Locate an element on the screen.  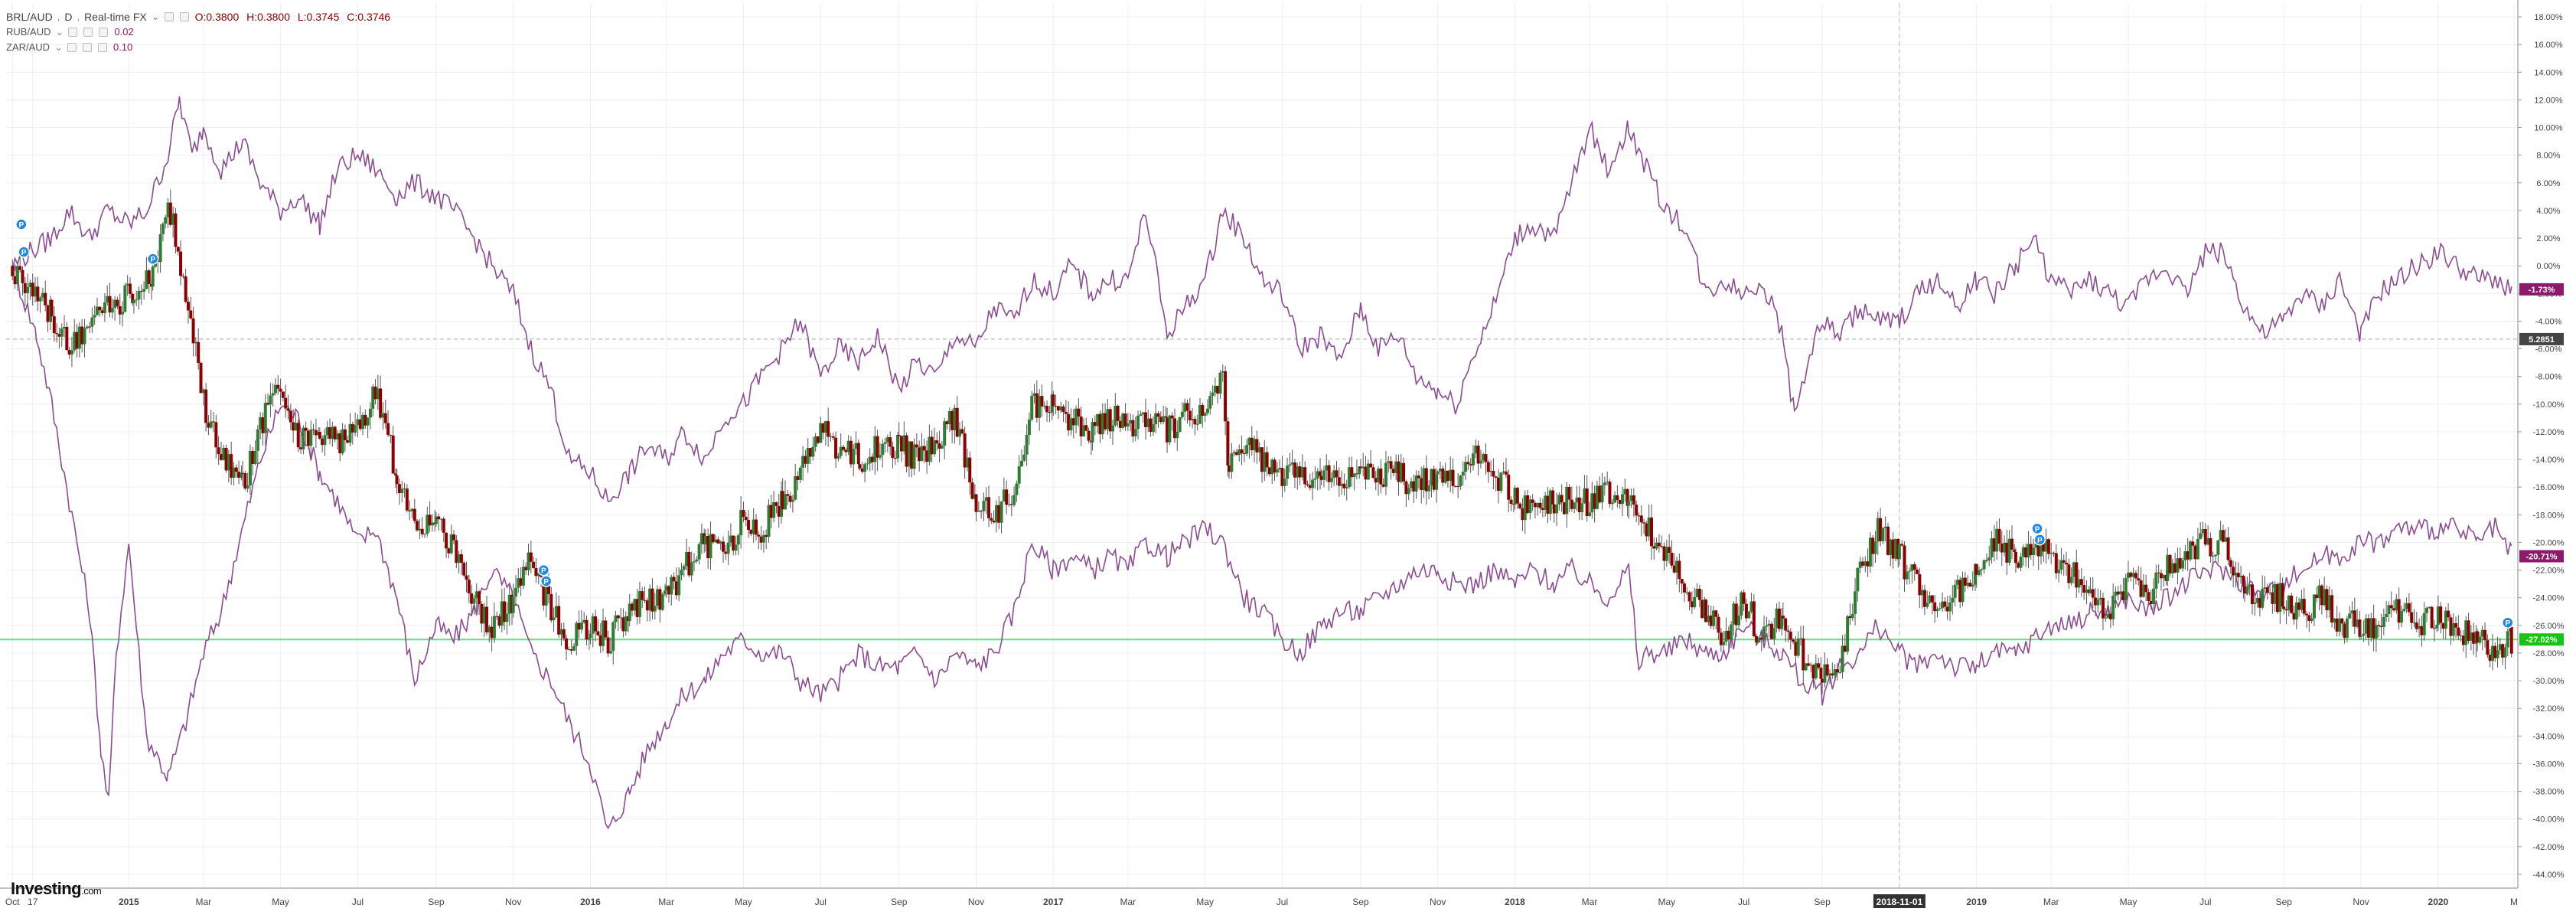
overlay-legend-zar: ZAR/AUD ⌄ 0.10 is located at coordinates (200, 47).